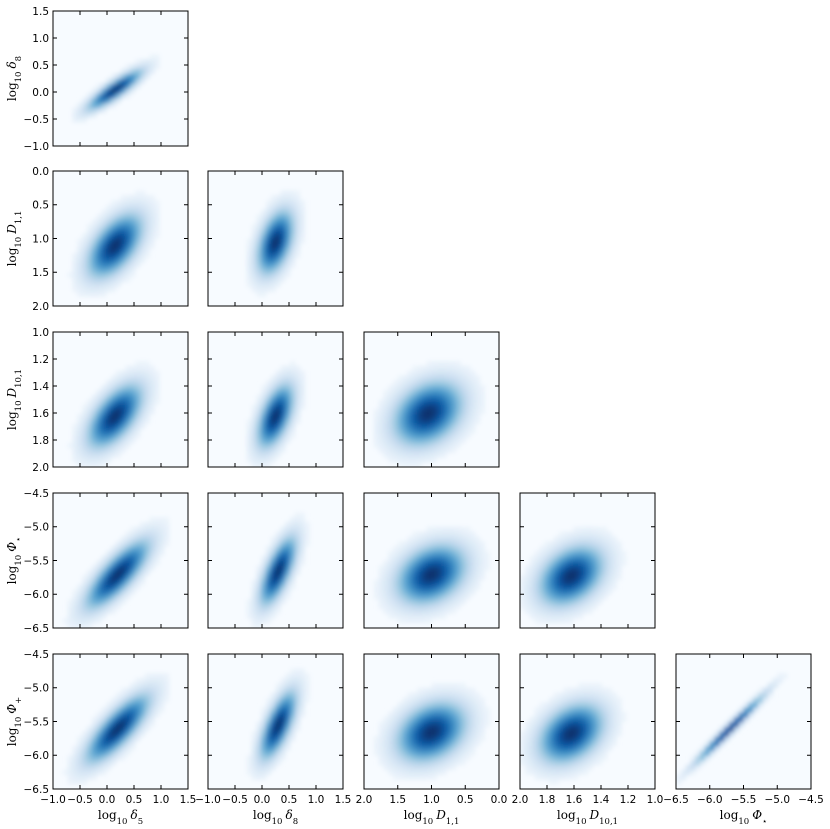  What do you see at coordinates (40, 441) in the screenshot?
I see `y-tick-label: 1.8` at bounding box center [40, 441].